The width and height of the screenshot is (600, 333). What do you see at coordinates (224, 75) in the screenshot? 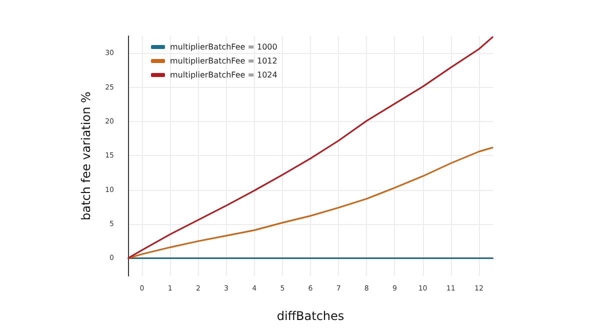
I see `legend-label: multiplierBatchFee = 1024` at bounding box center [224, 75].